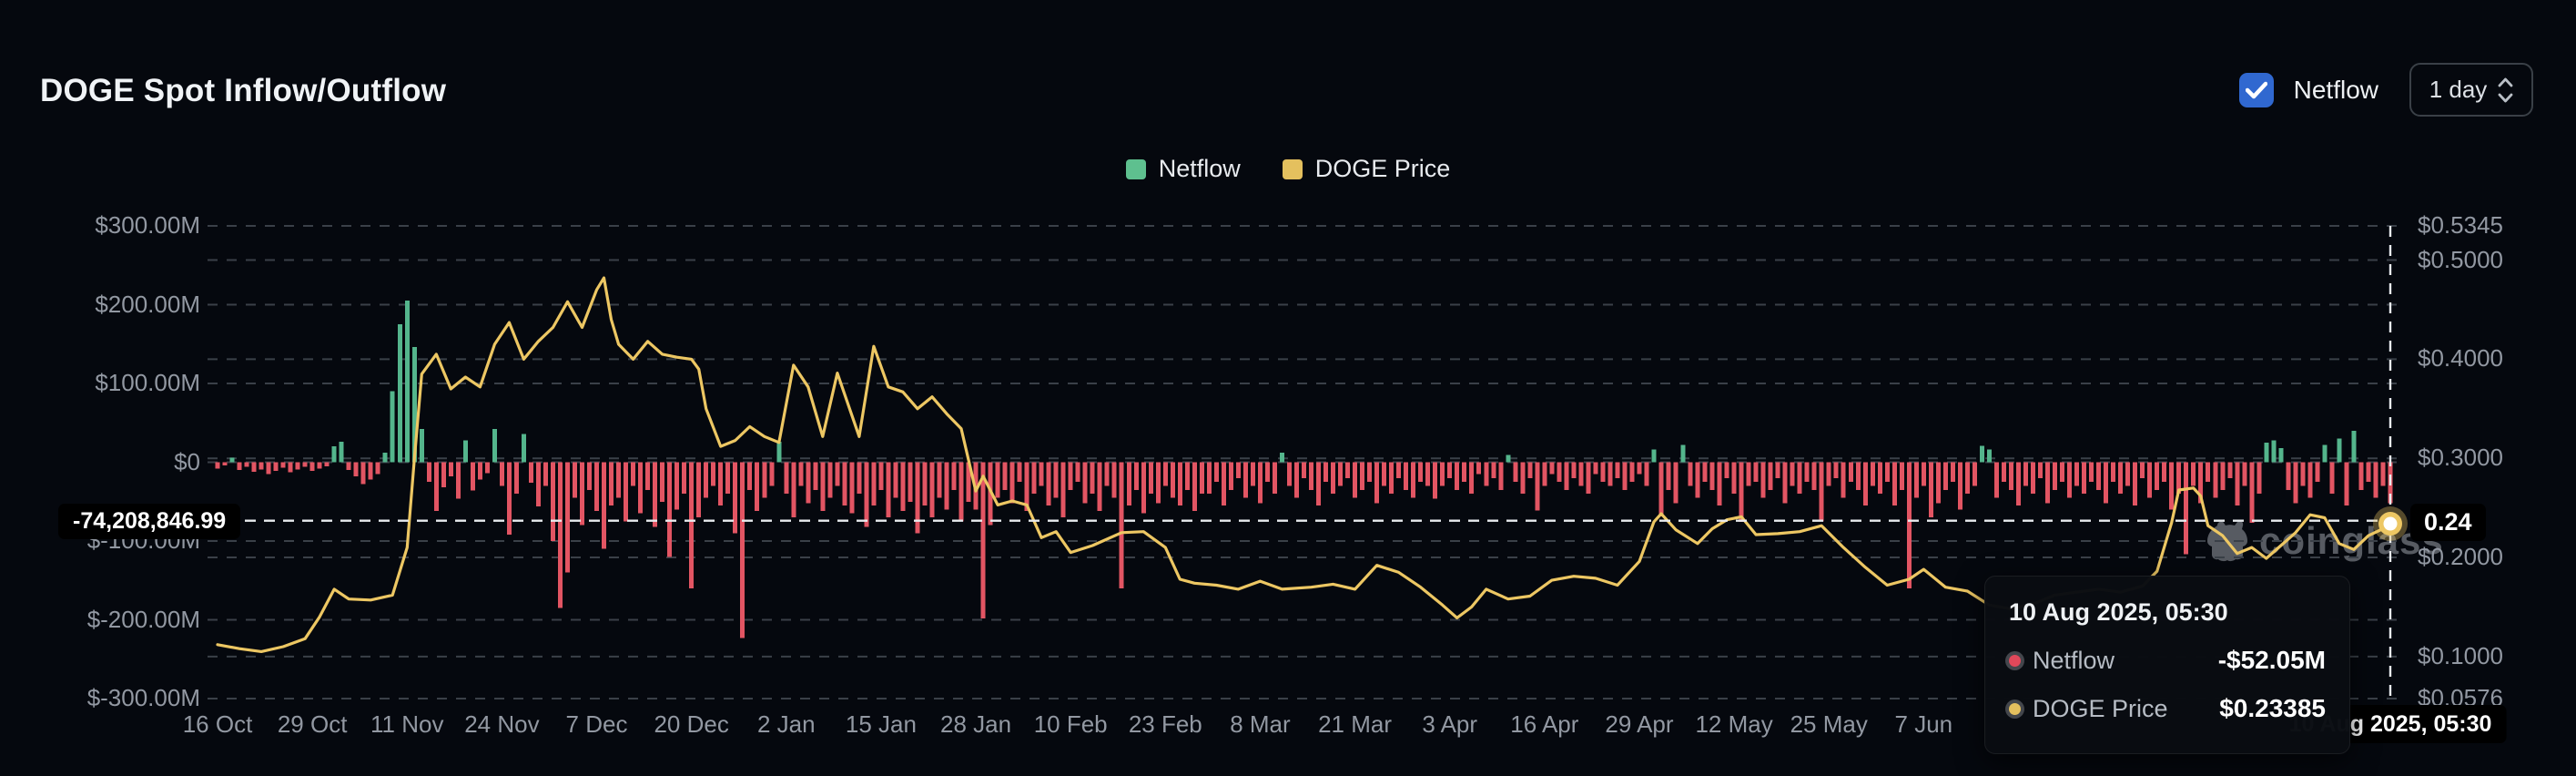 The height and width of the screenshot is (776, 2576). Describe the element at coordinates (243, 91) in the screenshot. I see `page-title: DOGE Spot Inflow/Outflow` at that location.